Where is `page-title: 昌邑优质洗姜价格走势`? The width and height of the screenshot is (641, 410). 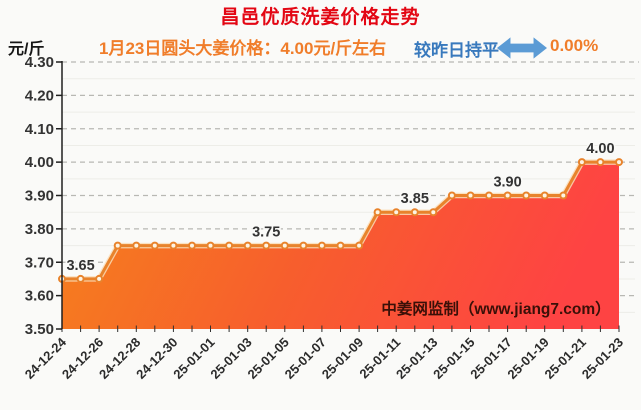
page-title: 昌邑优质洗姜价格走势 is located at coordinates (320, 17).